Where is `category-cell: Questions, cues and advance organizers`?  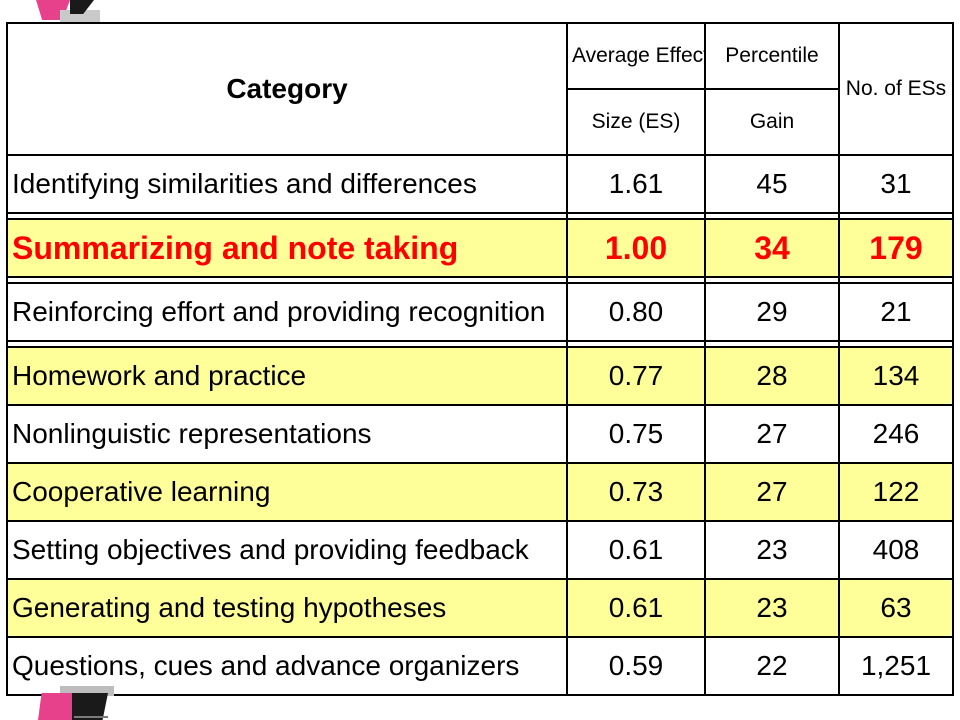 category-cell: Questions, cues and advance organizers is located at coordinates (287, 666).